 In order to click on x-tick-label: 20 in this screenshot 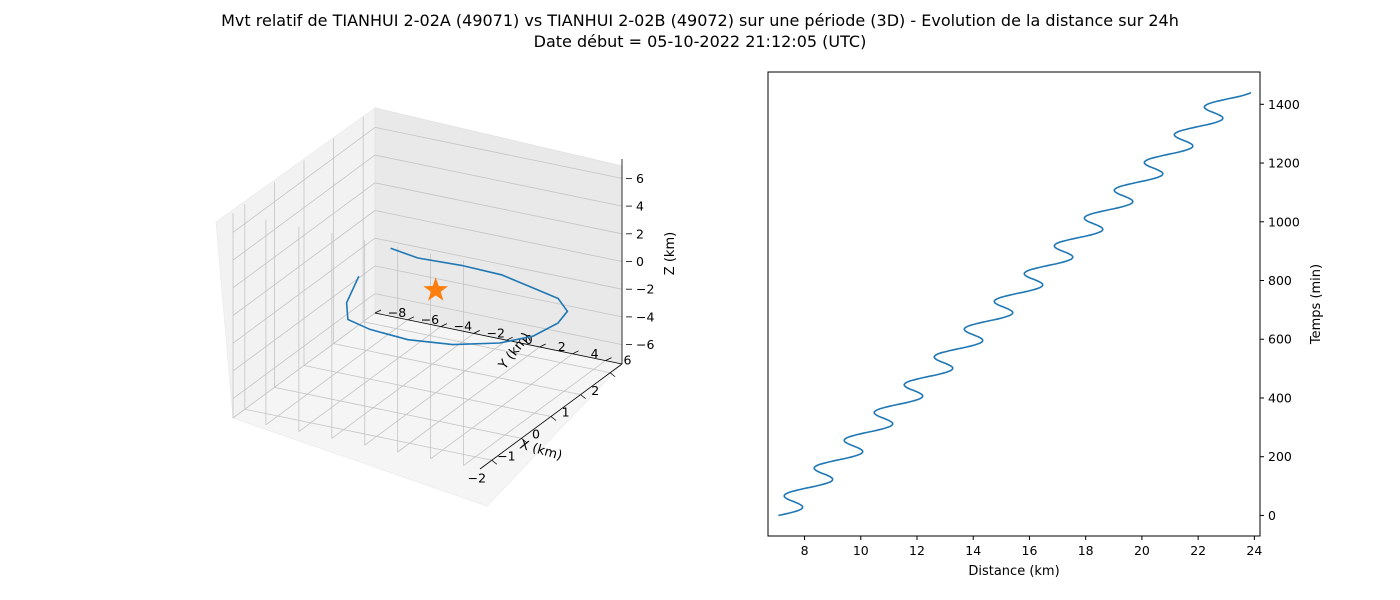, I will do `click(1142, 550)`.